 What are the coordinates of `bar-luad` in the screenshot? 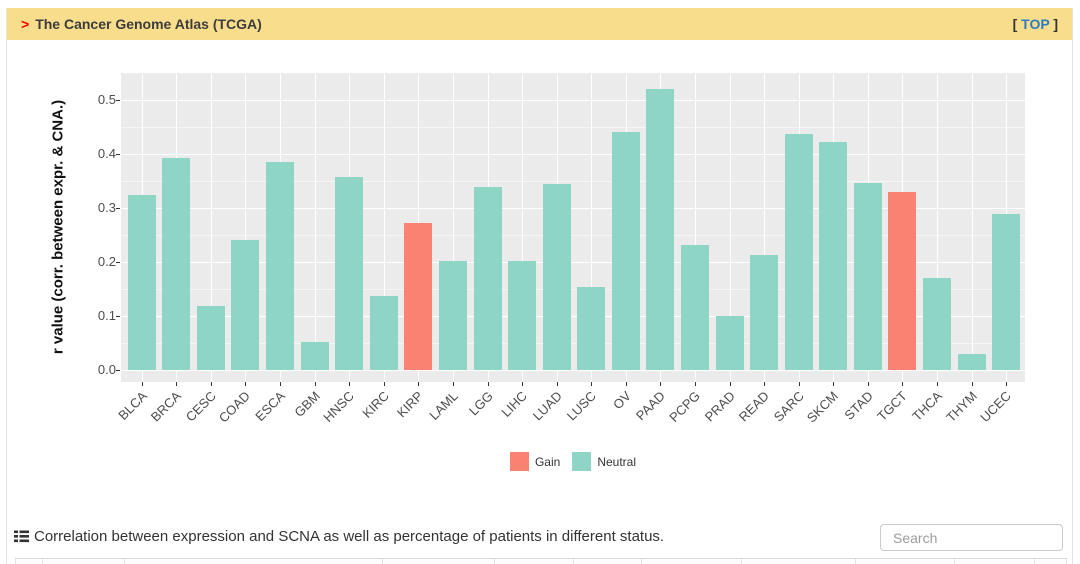 It's located at (556, 277).